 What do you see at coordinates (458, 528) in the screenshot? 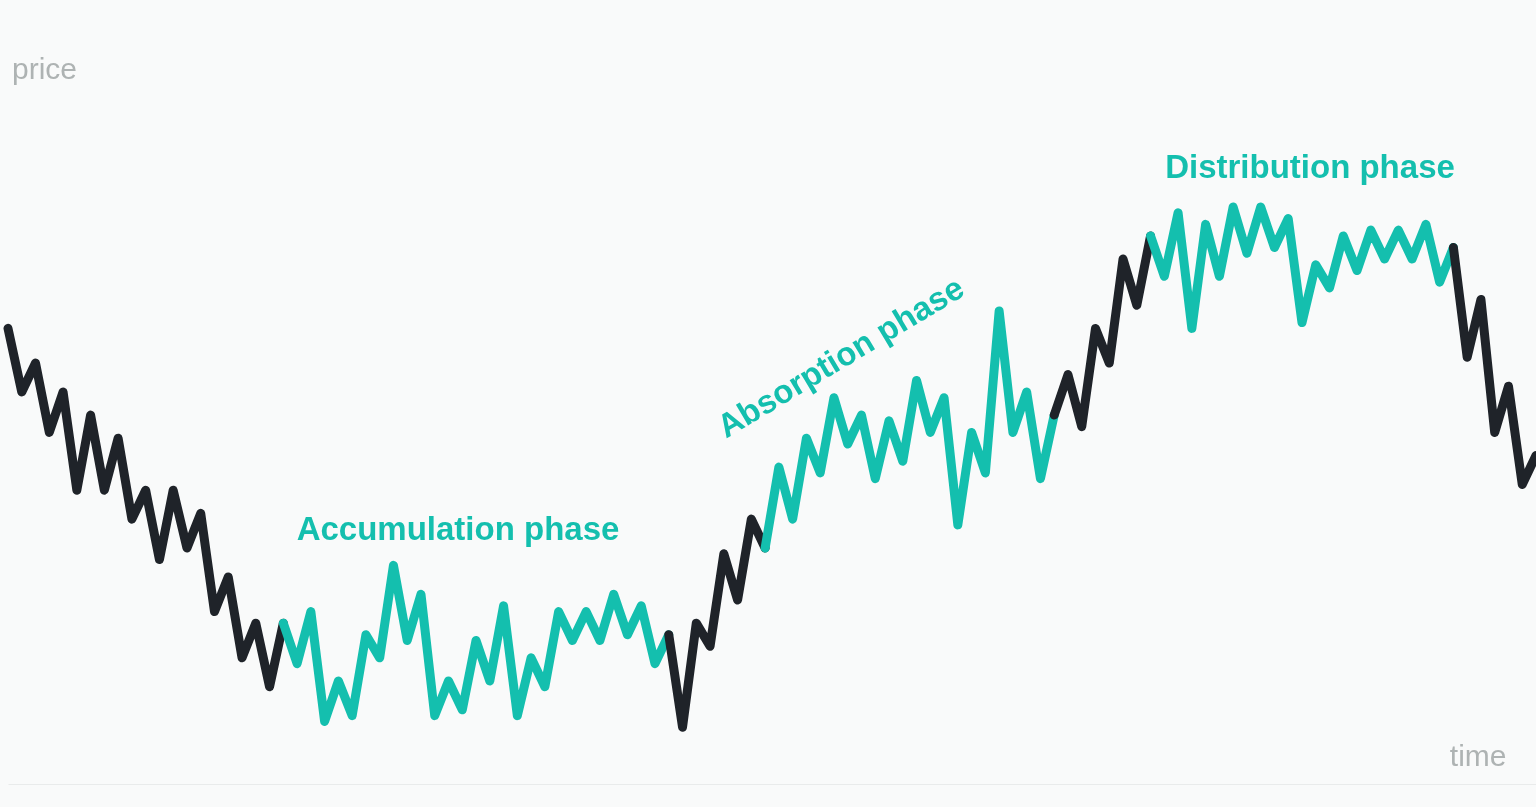
I see `annotation: Accumulation phase` at bounding box center [458, 528].